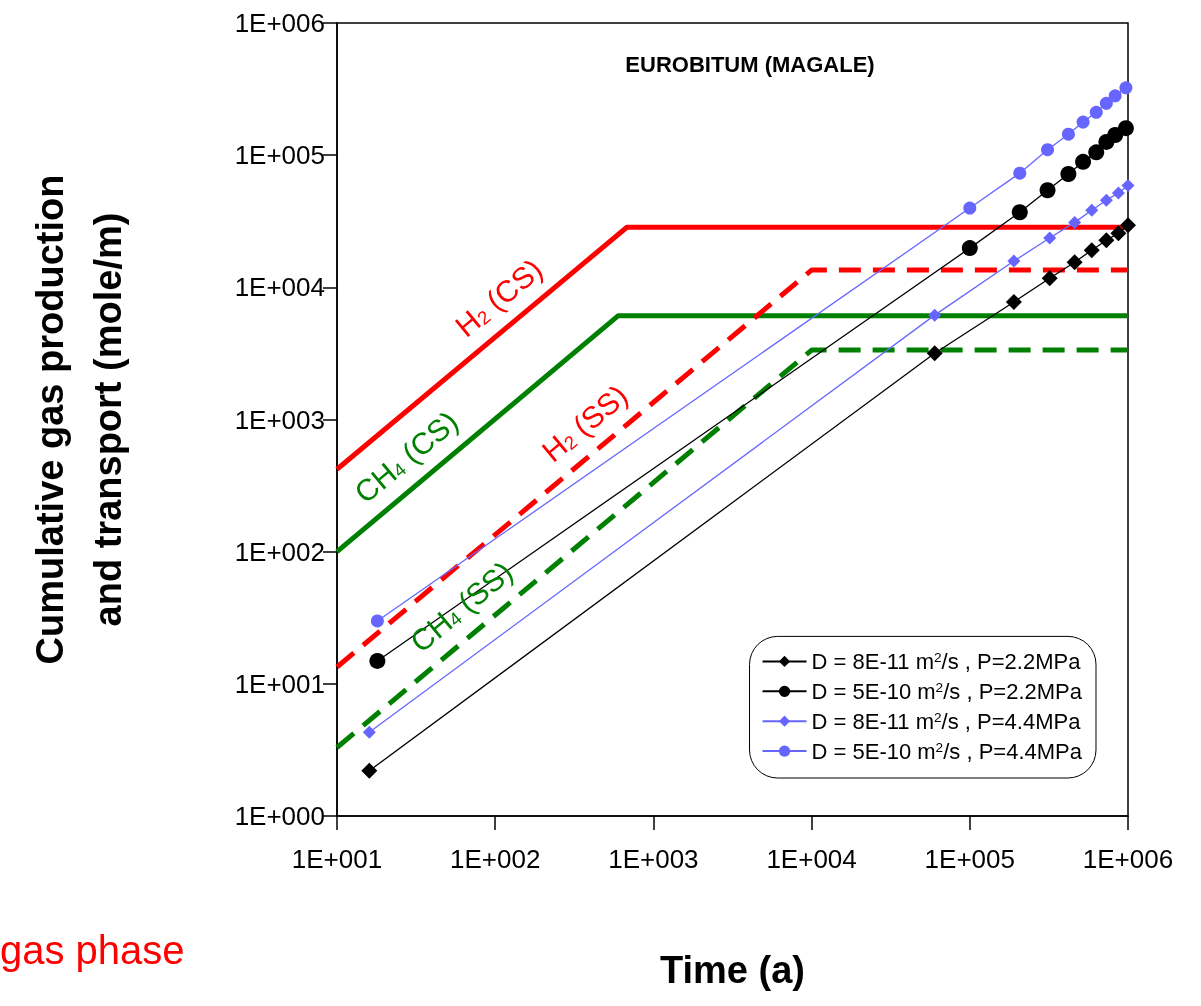 Image resolution: width=1201 pixels, height=1006 pixels. I want to click on text: H2 (SS), so click(584, 423).